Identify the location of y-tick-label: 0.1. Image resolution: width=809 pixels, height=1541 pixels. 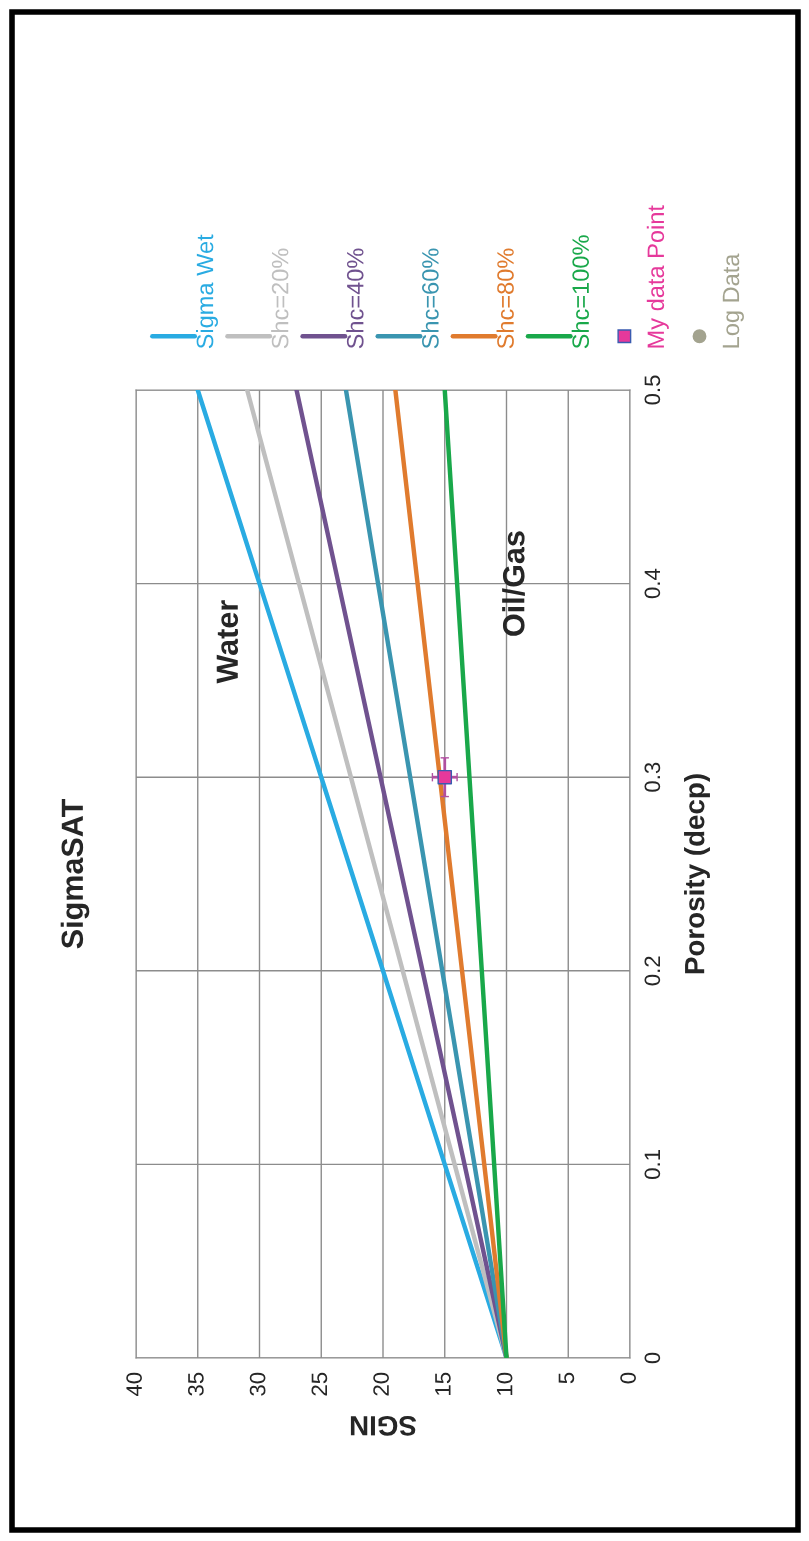
(652, 1164).